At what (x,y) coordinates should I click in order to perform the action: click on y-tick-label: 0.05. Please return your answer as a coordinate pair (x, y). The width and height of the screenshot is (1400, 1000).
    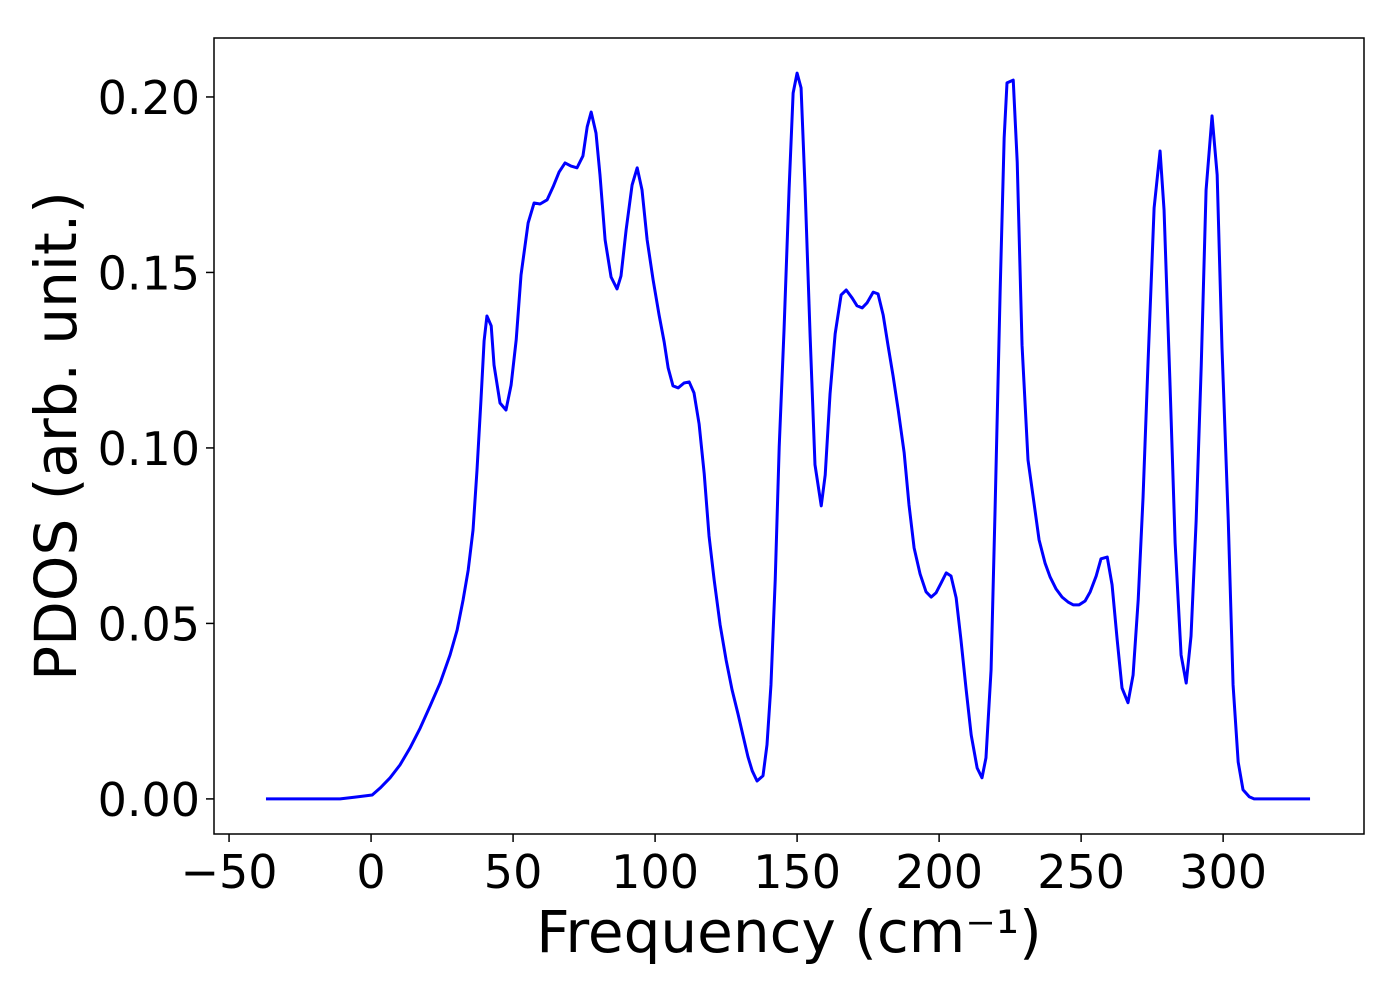
    Looking at the image, I should click on (149, 624).